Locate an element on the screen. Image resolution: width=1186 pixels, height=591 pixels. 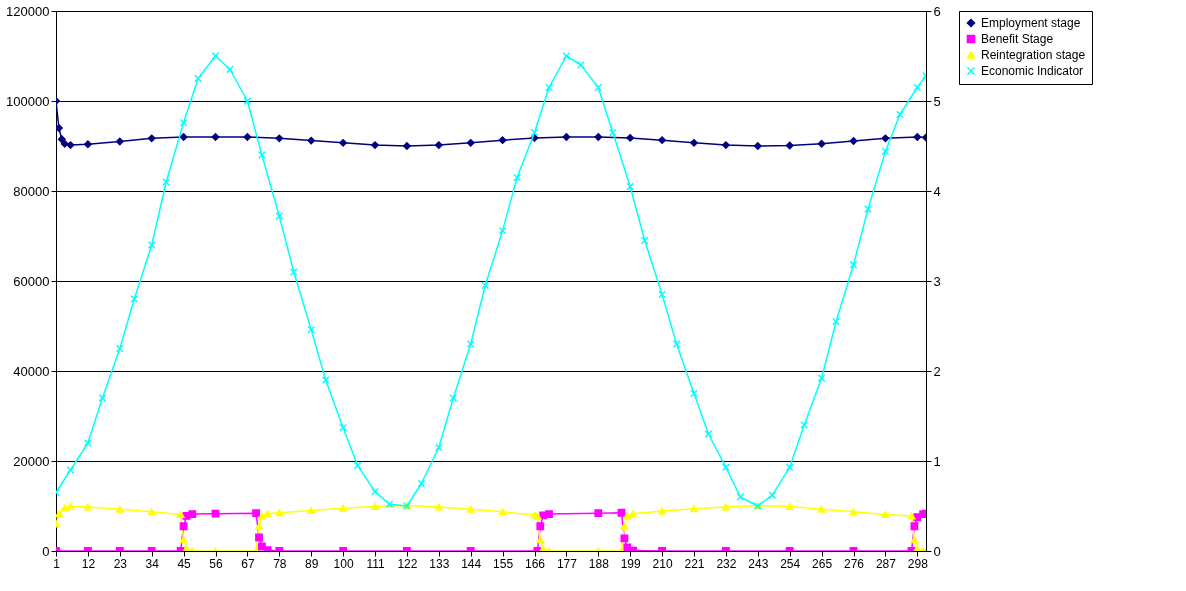
y2-tick-label: 4 is located at coordinates (937, 191).